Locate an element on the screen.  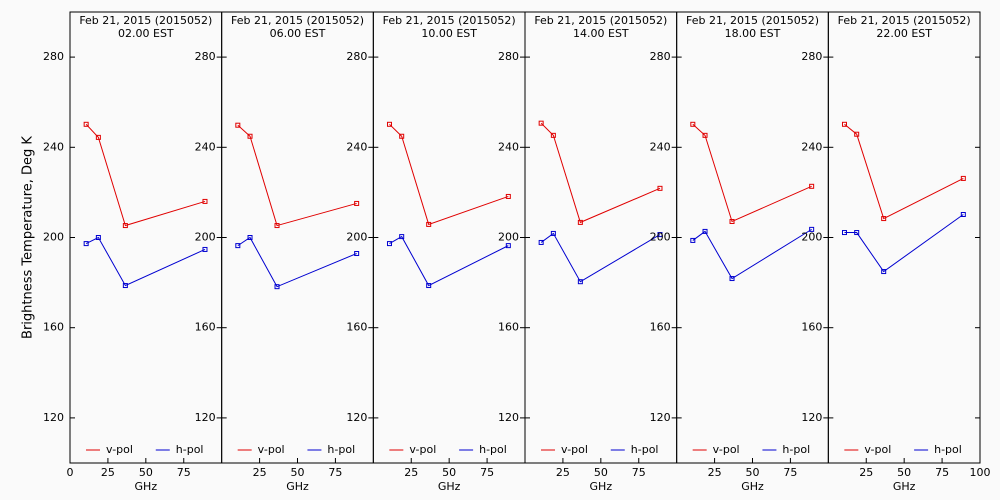
panel-frame is located at coordinates (904, 237).